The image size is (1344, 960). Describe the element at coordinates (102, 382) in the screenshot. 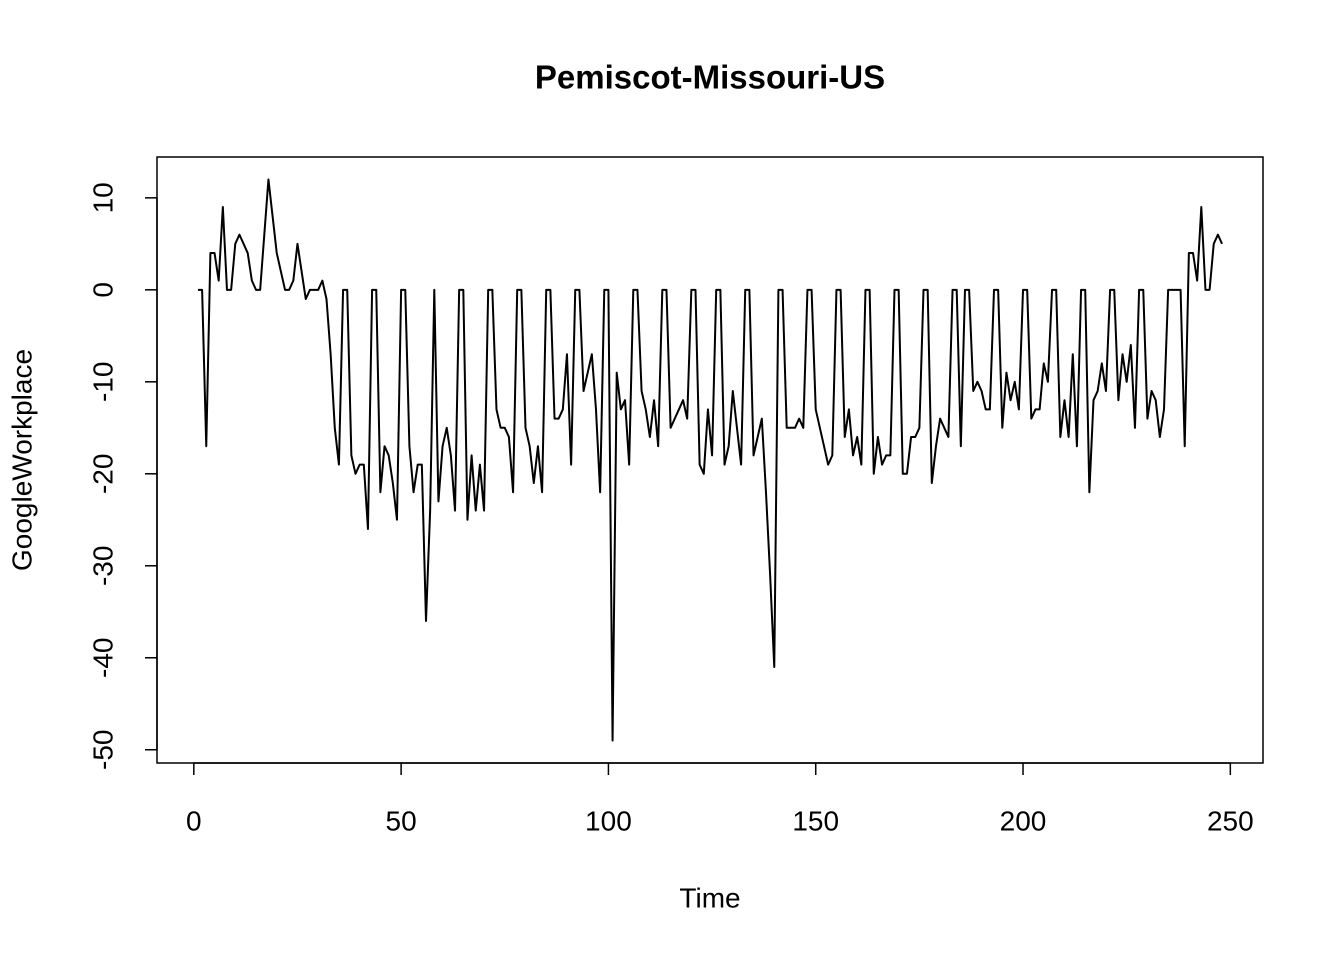

I see `y-tick-label: -10` at that location.